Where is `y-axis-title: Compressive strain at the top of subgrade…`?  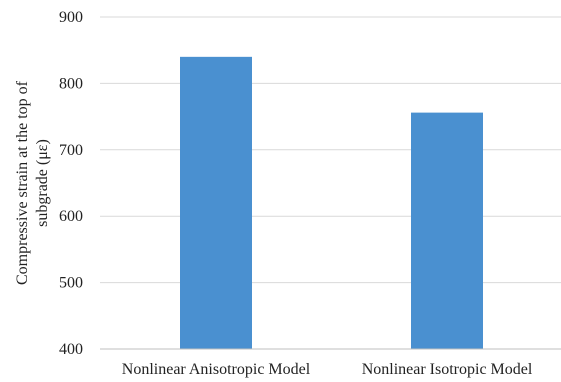
y-axis-title: Compressive strain at the top of subgrade… is located at coordinates (32, 182).